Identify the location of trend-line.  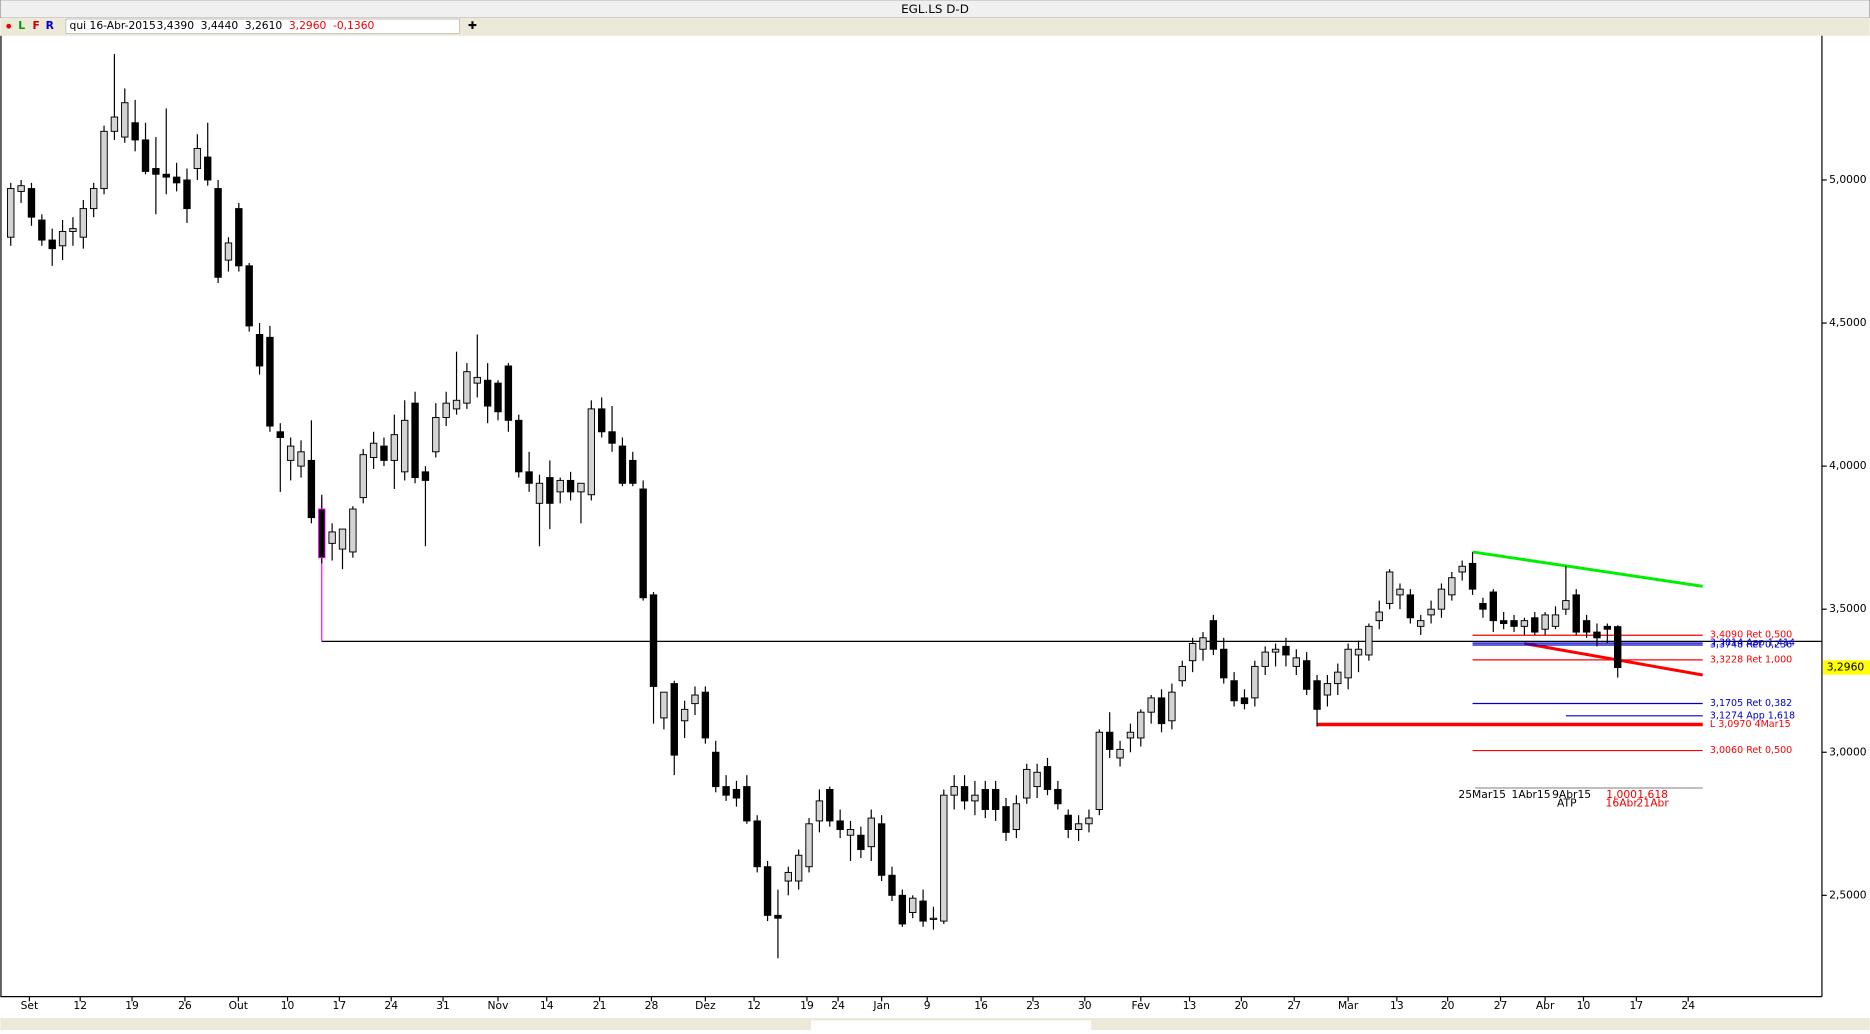
(1613, 659).